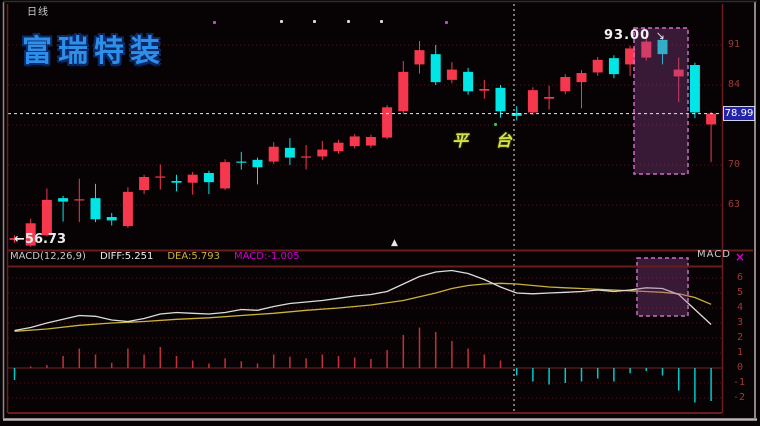 The height and width of the screenshot is (426, 760). I want to click on diff-line, so click(363, 300).